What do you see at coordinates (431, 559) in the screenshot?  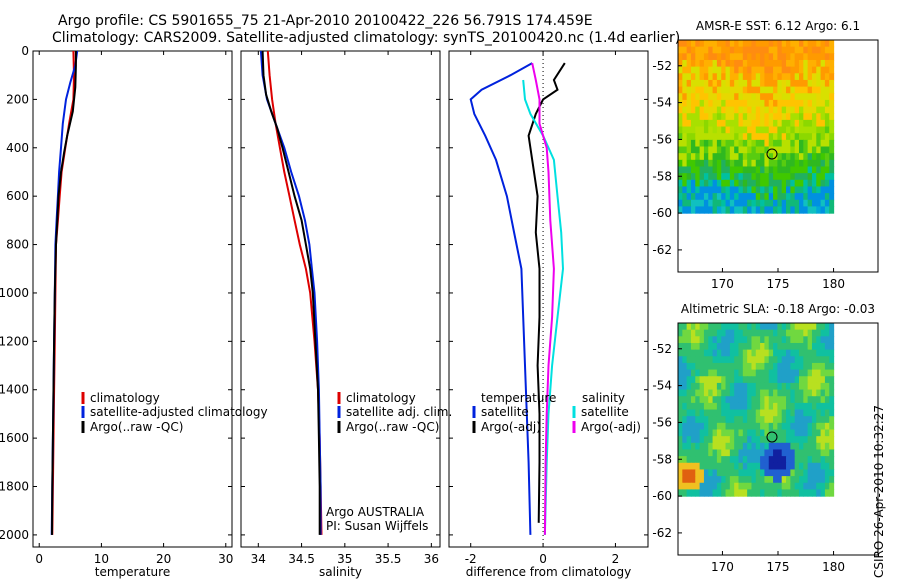 I see `salinity-xtick-label: 36` at bounding box center [431, 559].